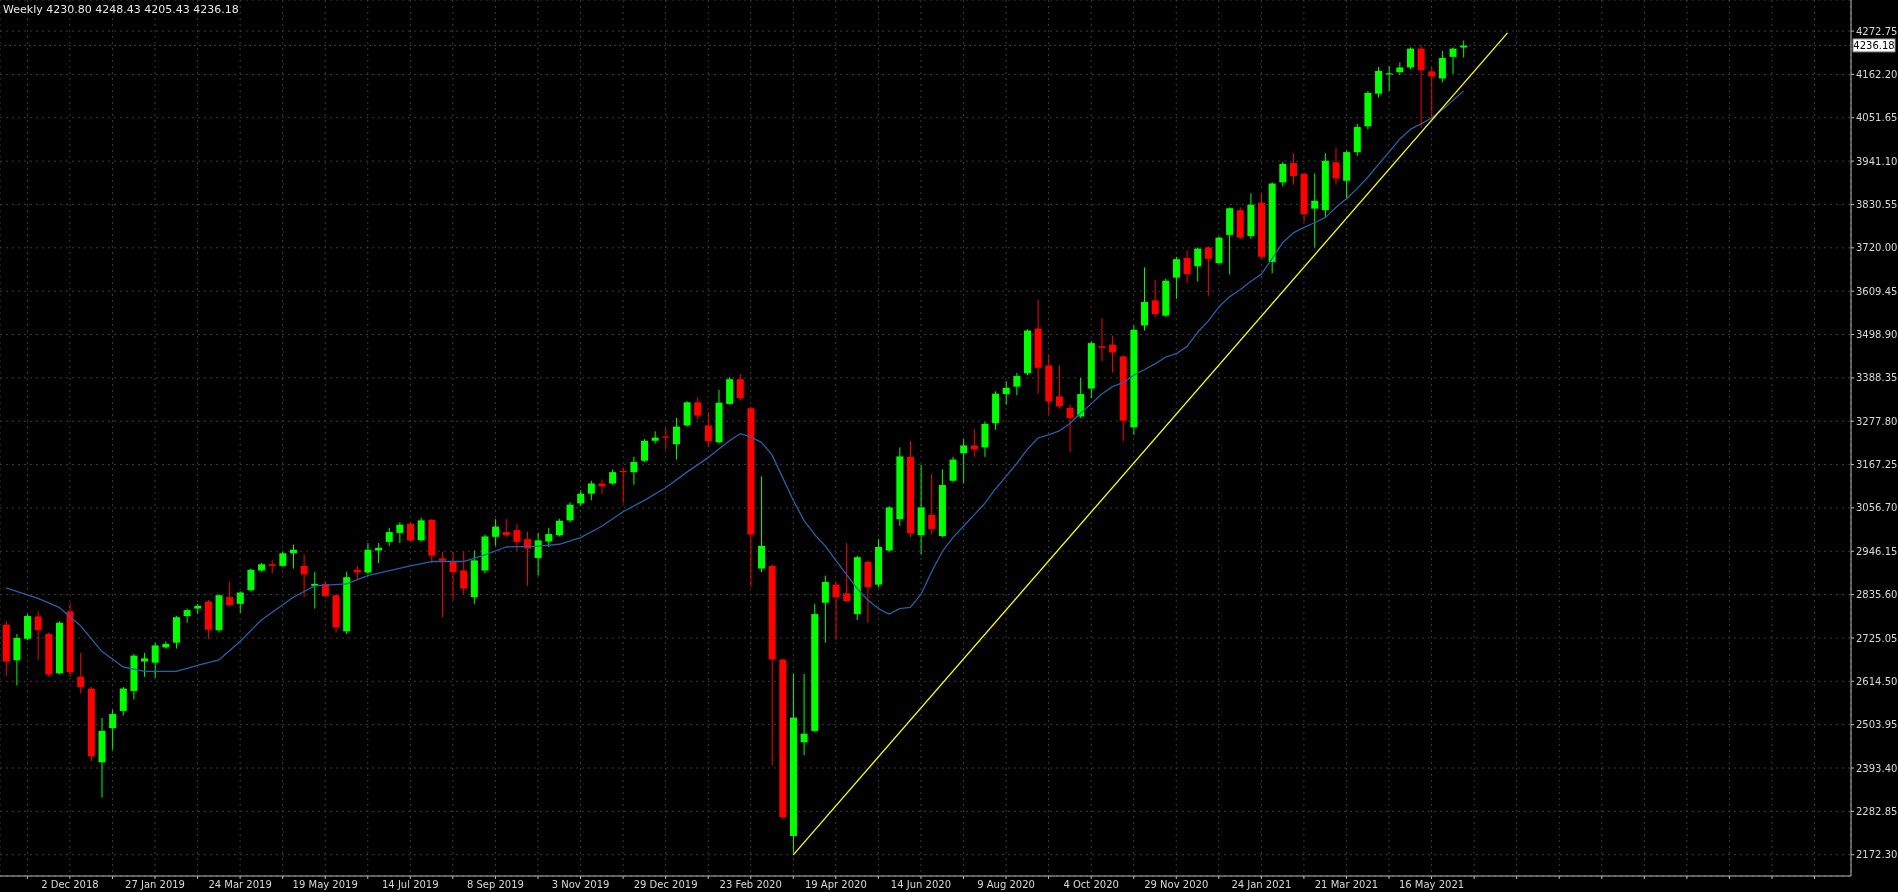  What do you see at coordinates (1877, 811) in the screenshot?
I see `y-tick-label: 2282.85` at bounding box center [1877, 811].